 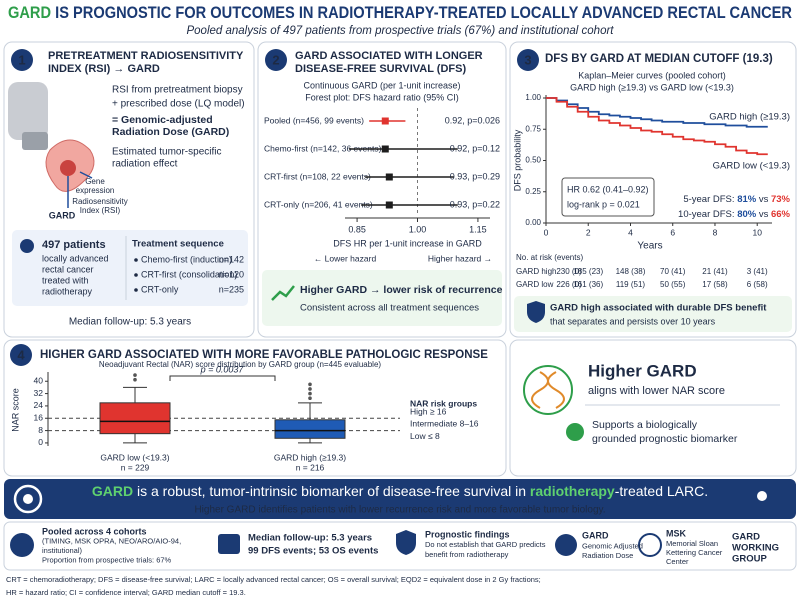 What do you see at coordinates (178, 104) in the screenshot?
I see `step: + prescribed dose (LQ model)` at bounding box center [178, 104].